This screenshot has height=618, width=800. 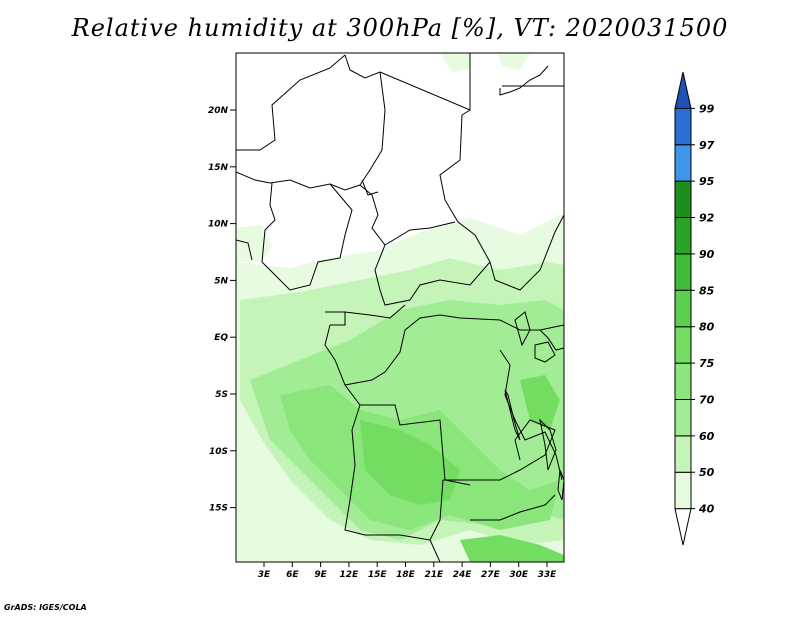 I want to click on colorbar-label: 92, so click(x=707, y=218).